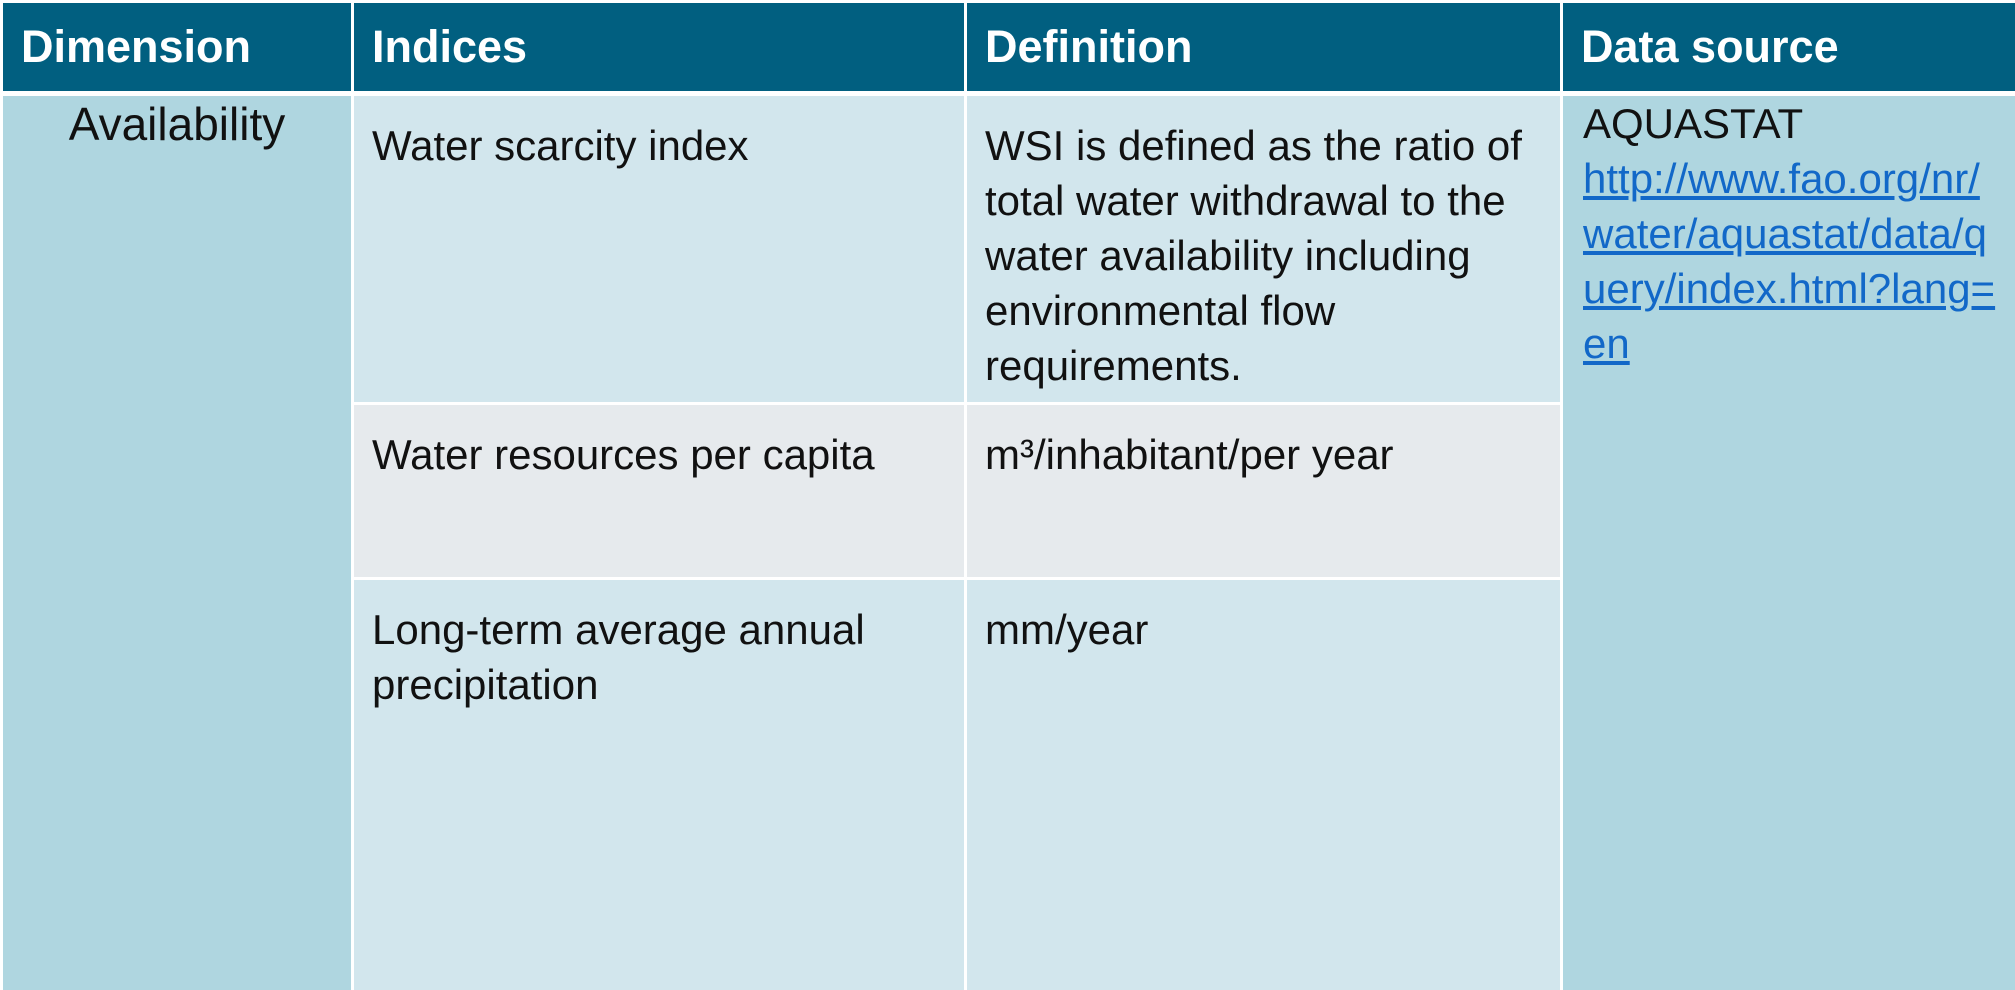 The height and width of the screenshot is (990, 2015). I want to click on header-row: Dimension Indices Definition Data source, so click(1007, 48).